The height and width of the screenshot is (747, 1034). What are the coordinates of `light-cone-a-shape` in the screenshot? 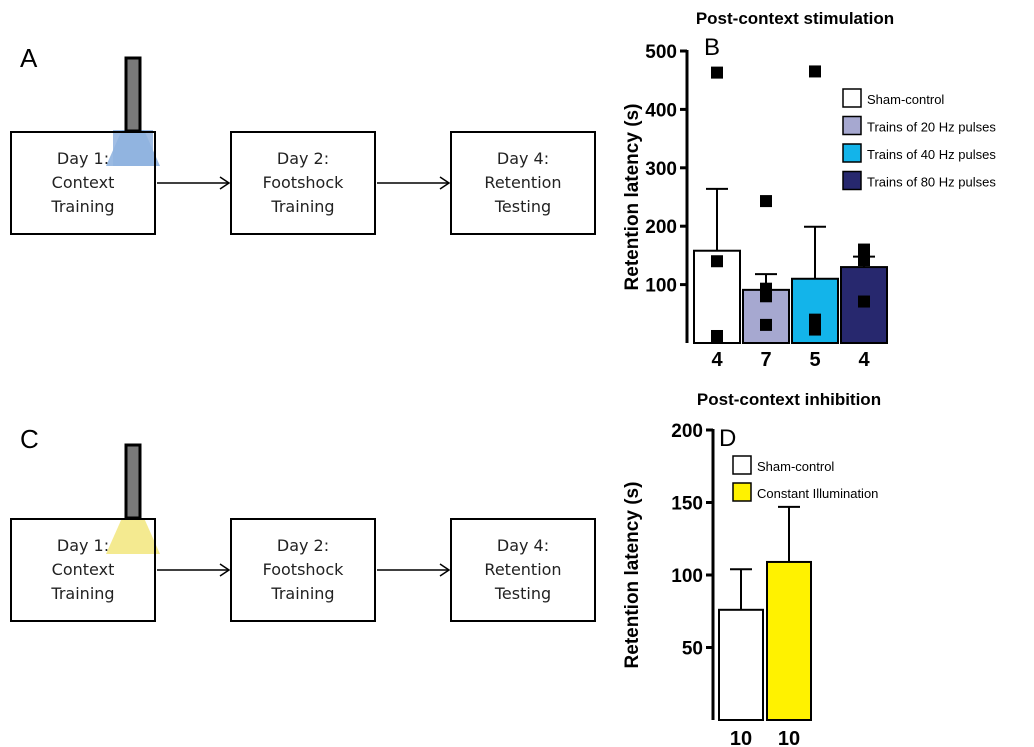 It's located at (133, 148).